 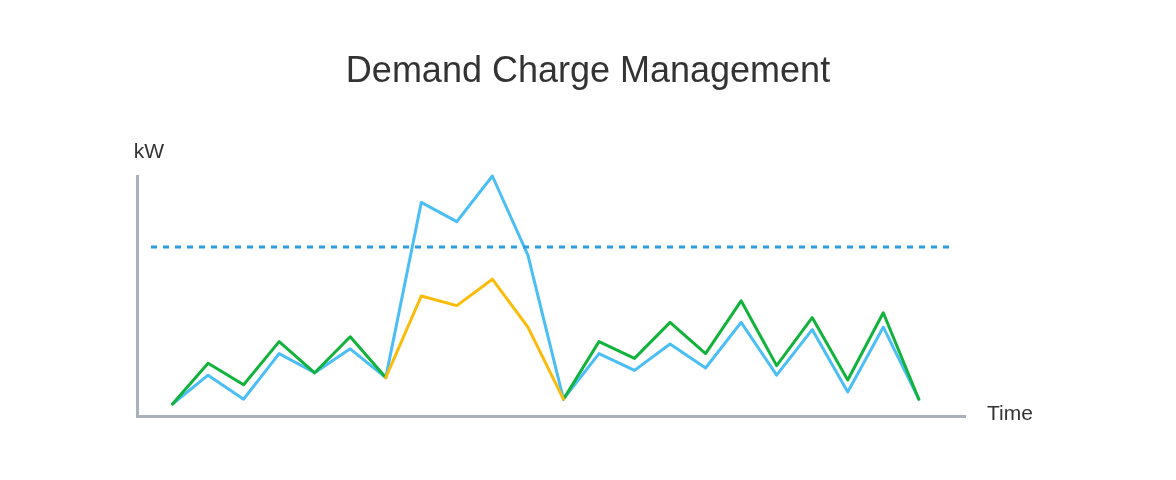 I want to click on x-axis-title: Time, so click(x=1010, y=412).